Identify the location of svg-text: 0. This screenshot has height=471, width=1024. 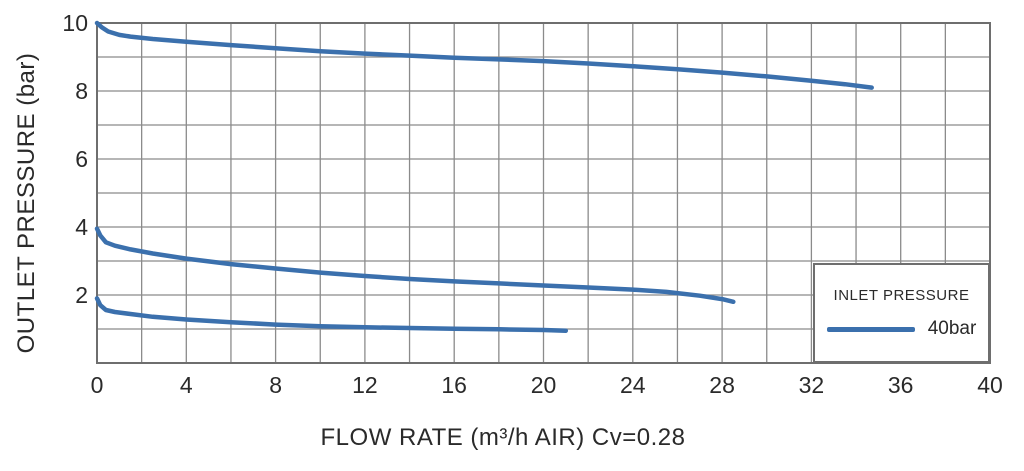
(97, 385).